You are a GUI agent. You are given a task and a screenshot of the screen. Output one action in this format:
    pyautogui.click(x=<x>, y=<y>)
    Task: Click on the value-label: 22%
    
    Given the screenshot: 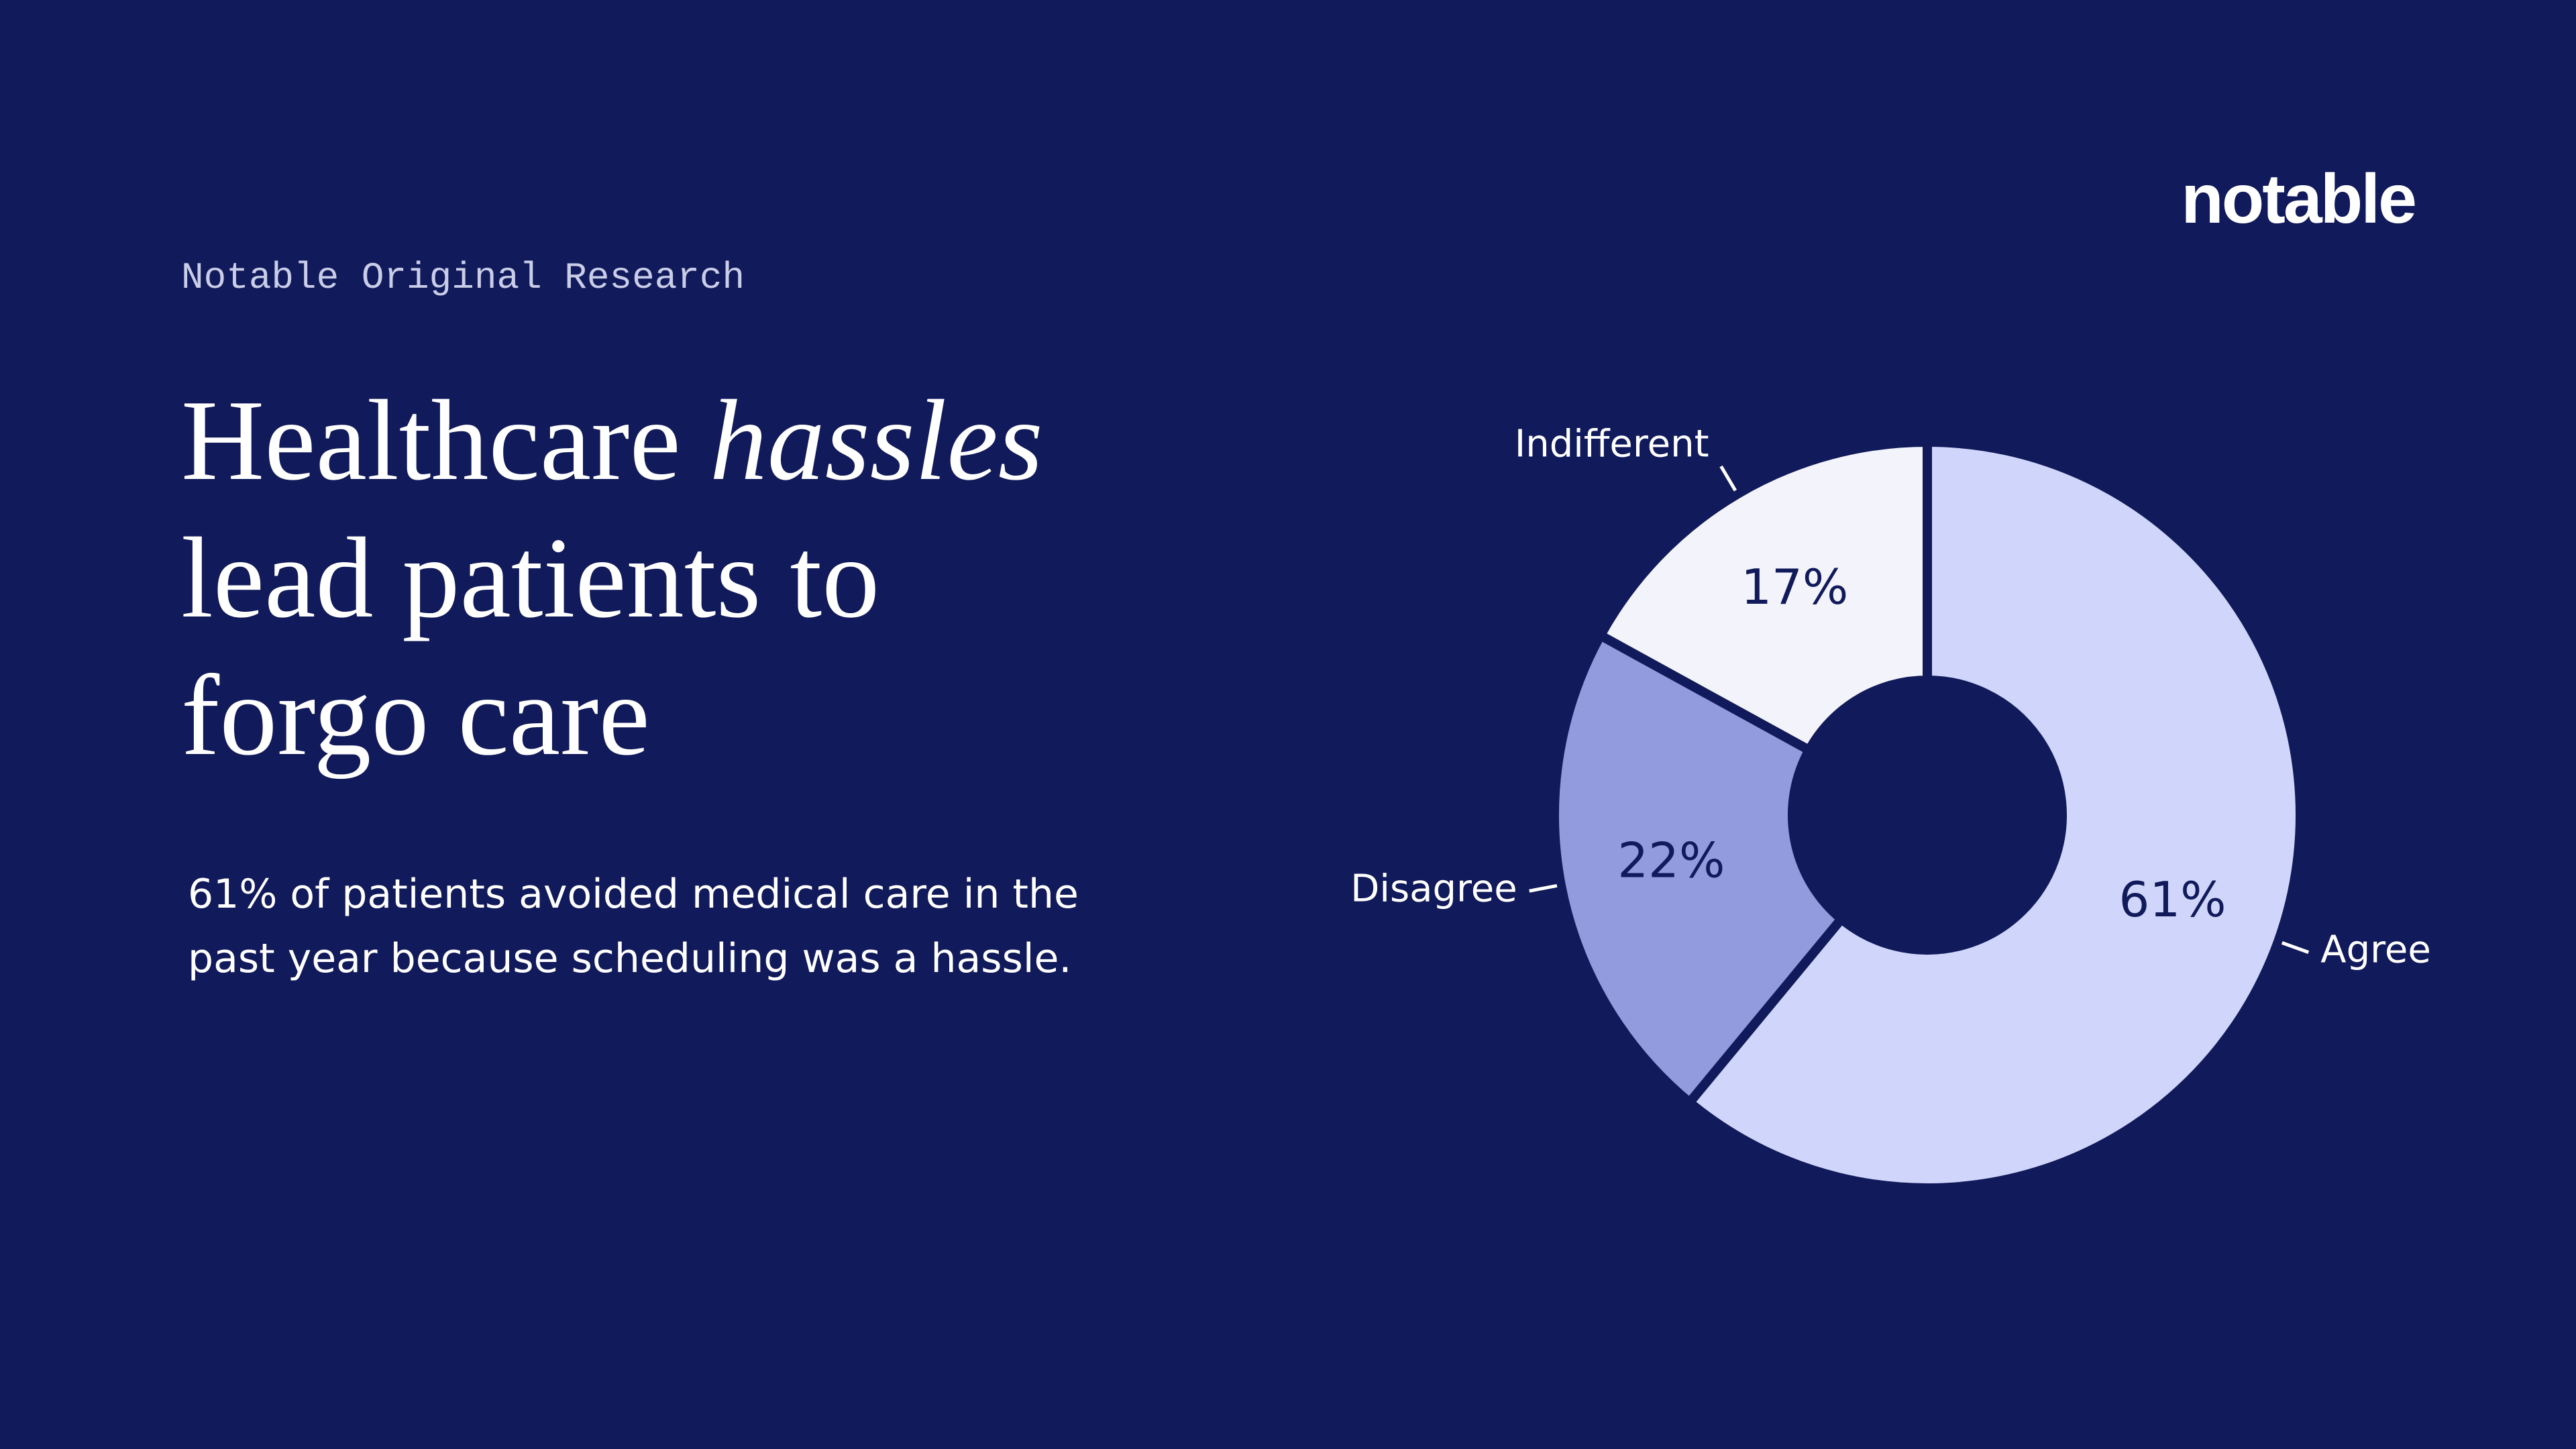 What is the action you would take?
    pyautogui.click(x=1671, y=860)
    